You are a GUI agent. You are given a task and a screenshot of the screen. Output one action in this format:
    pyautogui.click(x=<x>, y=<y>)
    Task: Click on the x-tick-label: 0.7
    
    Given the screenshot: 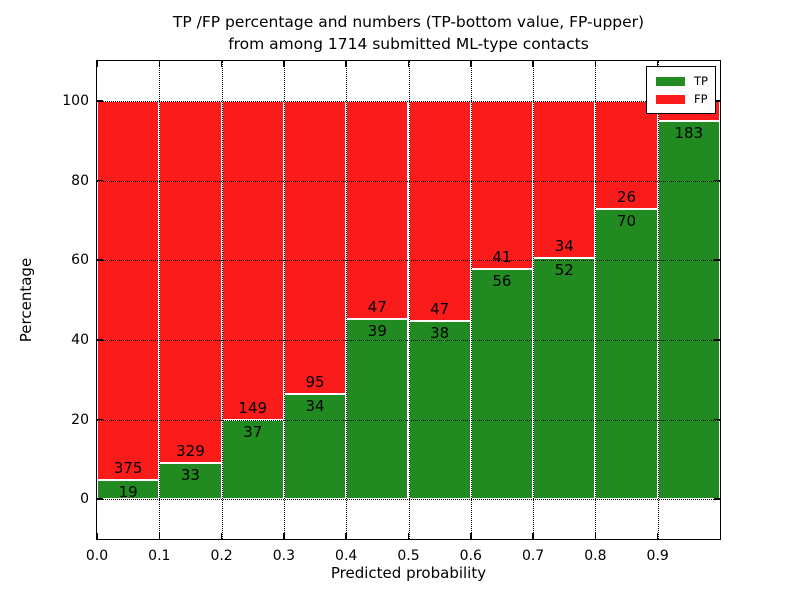 What is the action you would take?
    pyautogui.click(x=533, y=556)
    